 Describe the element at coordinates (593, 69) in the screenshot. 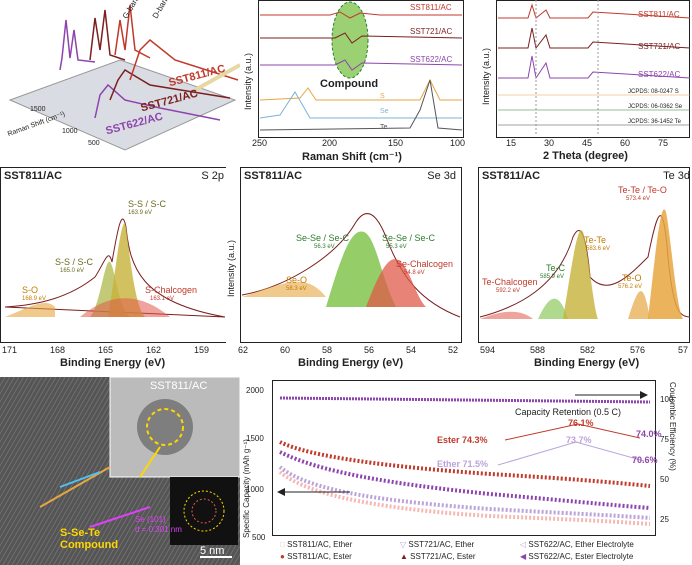

I see `xrd-frame` at that location.